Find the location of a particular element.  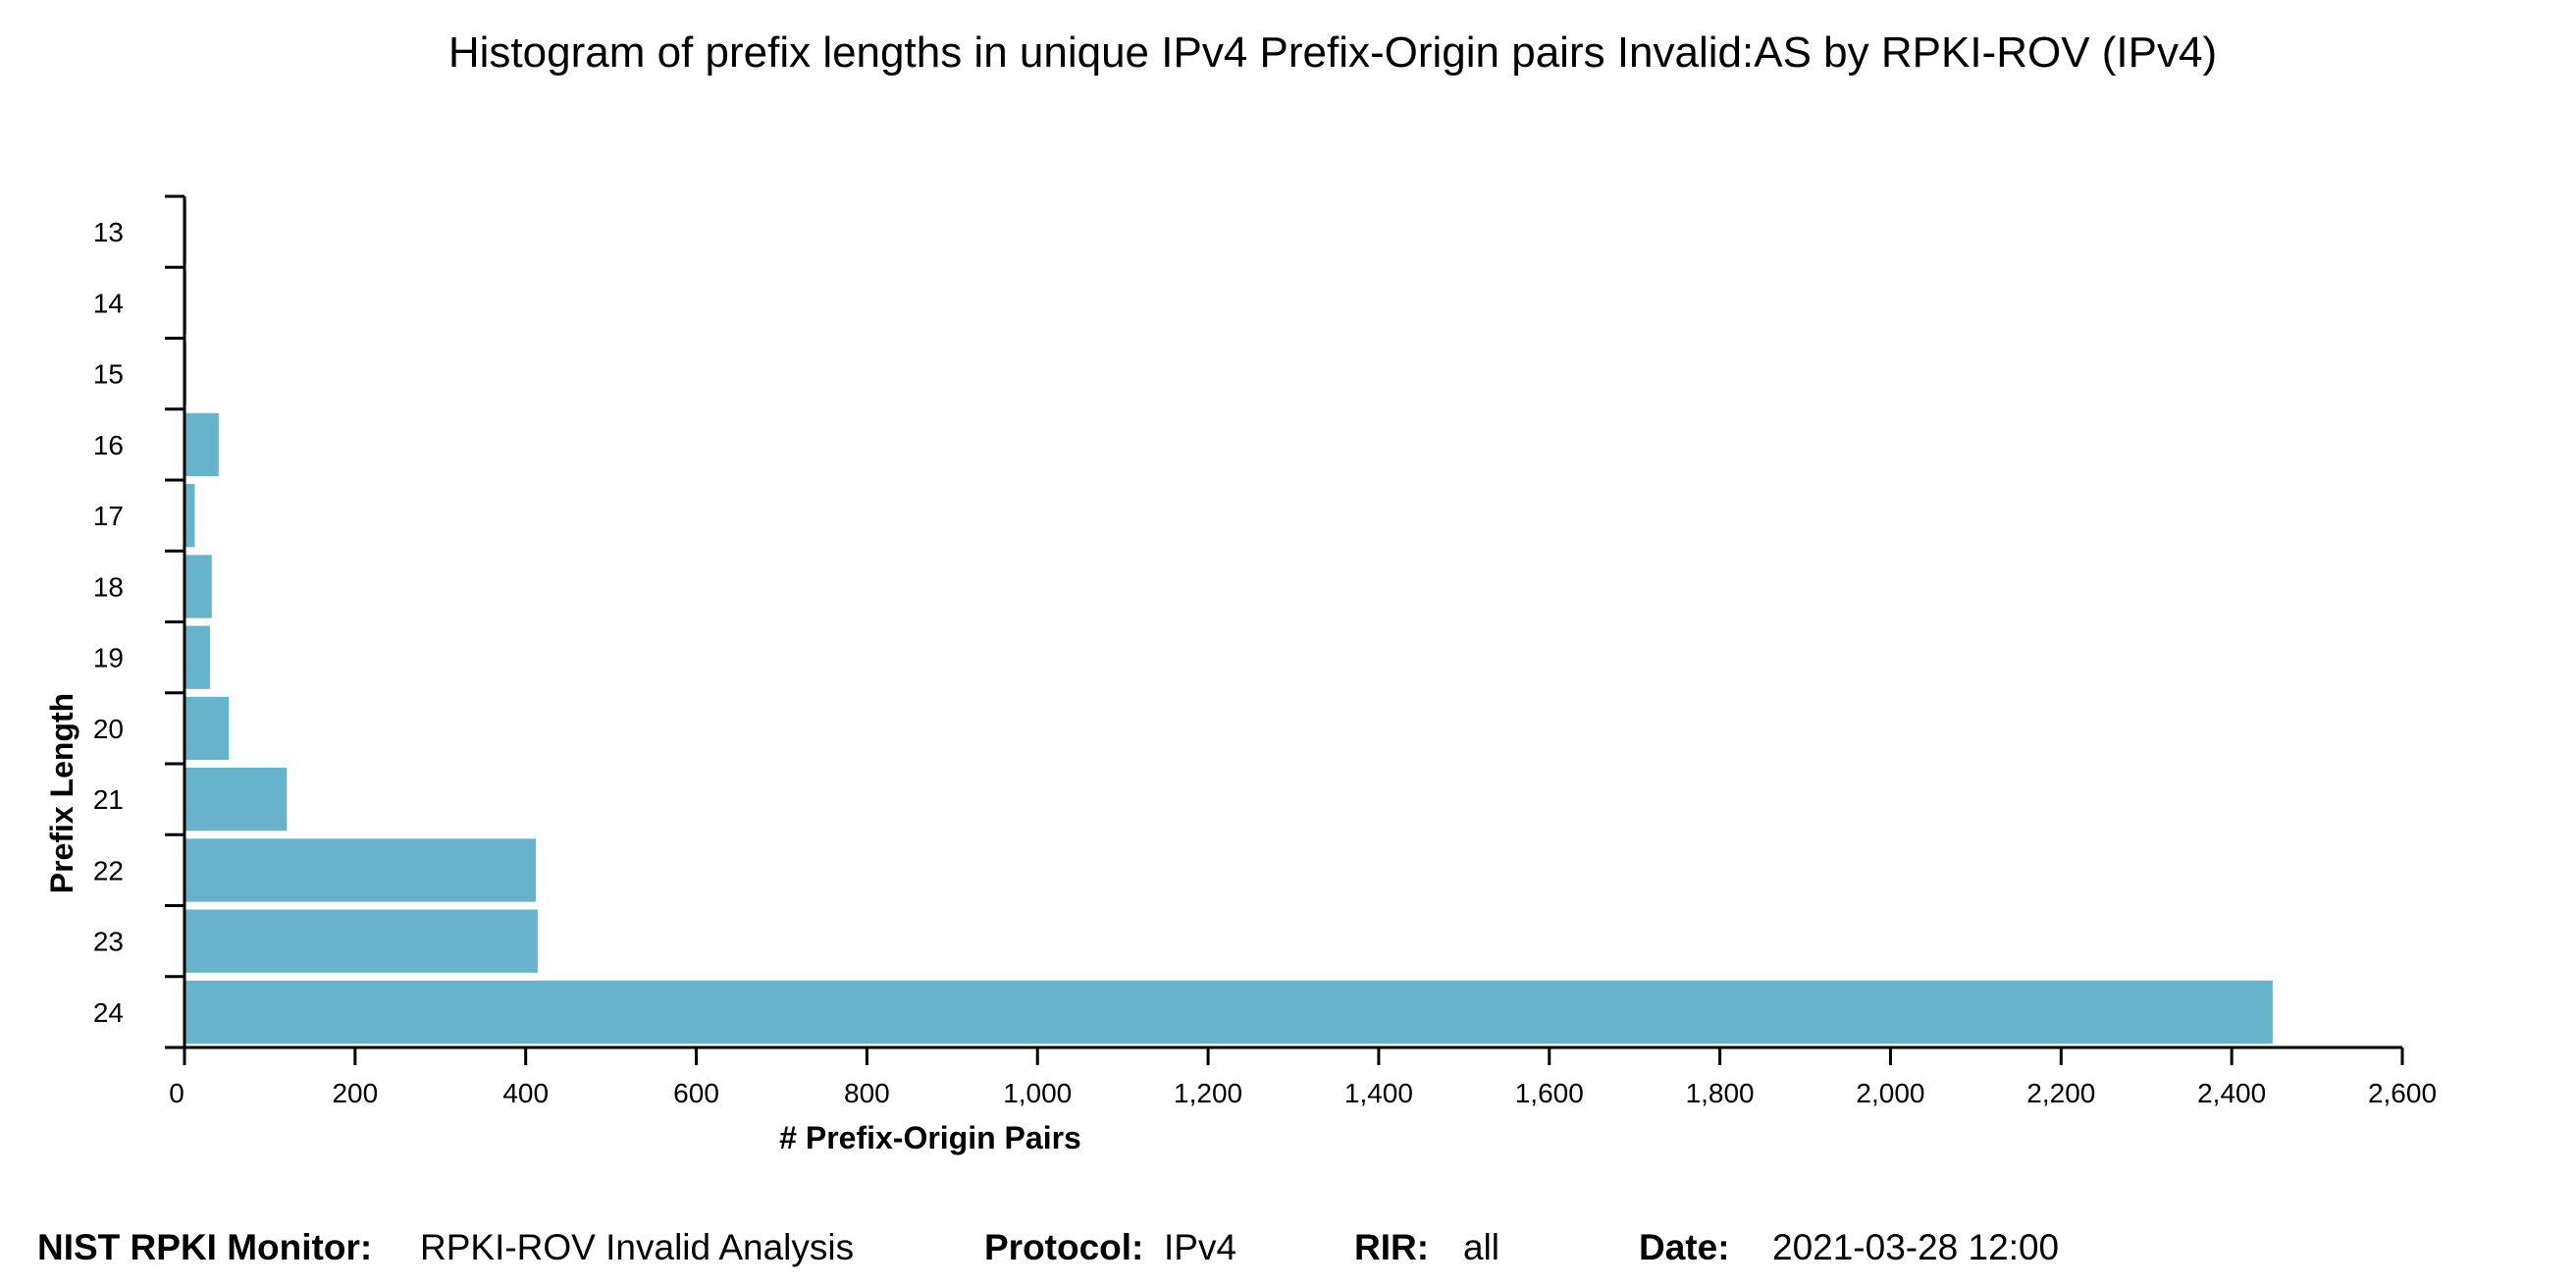

footer-monitor-label: NIST RPKI Monitor: is located at coordinates (205, 1247).